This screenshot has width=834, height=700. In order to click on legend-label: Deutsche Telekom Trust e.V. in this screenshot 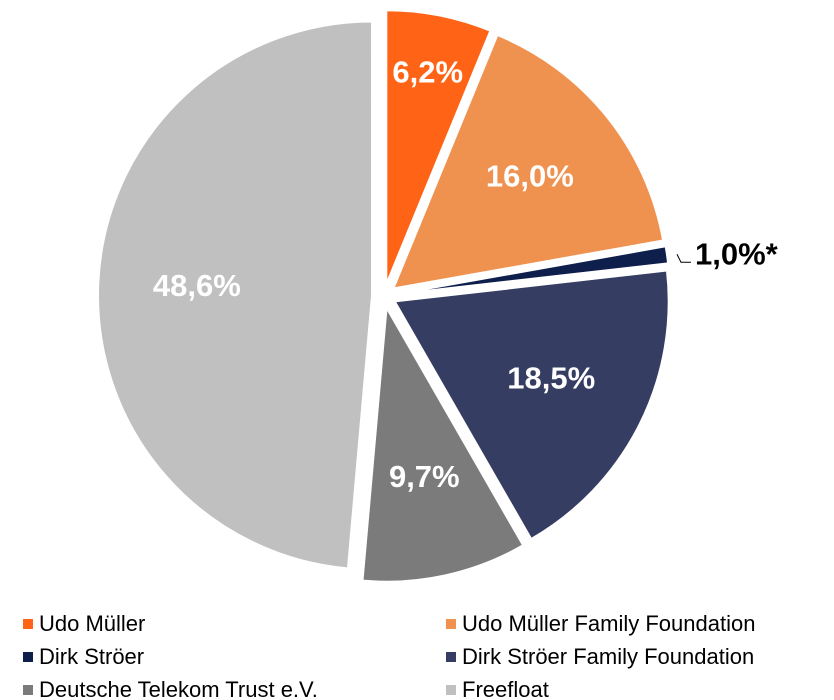, I will do `click(178, 688)`.